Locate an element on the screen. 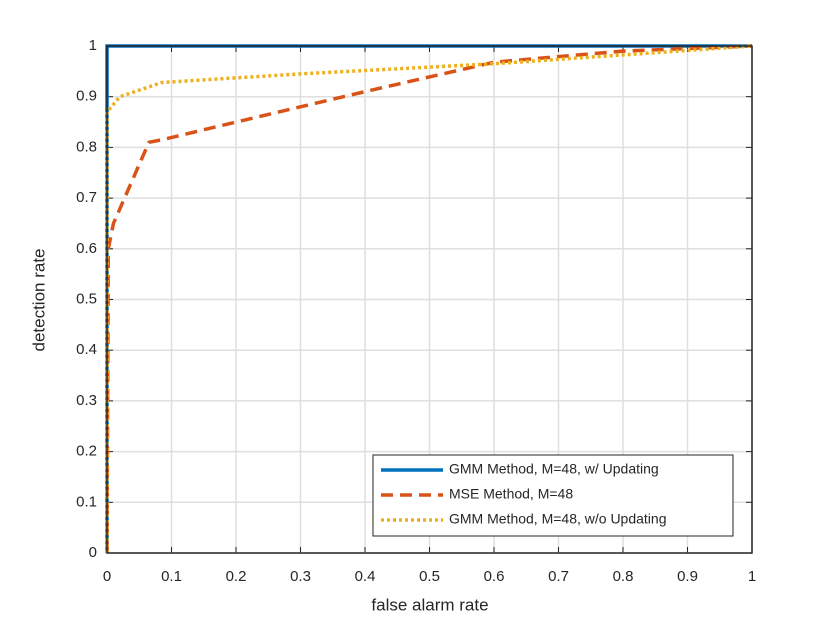  y-tick-label: 0.8 is located at coordinates (86, 146).